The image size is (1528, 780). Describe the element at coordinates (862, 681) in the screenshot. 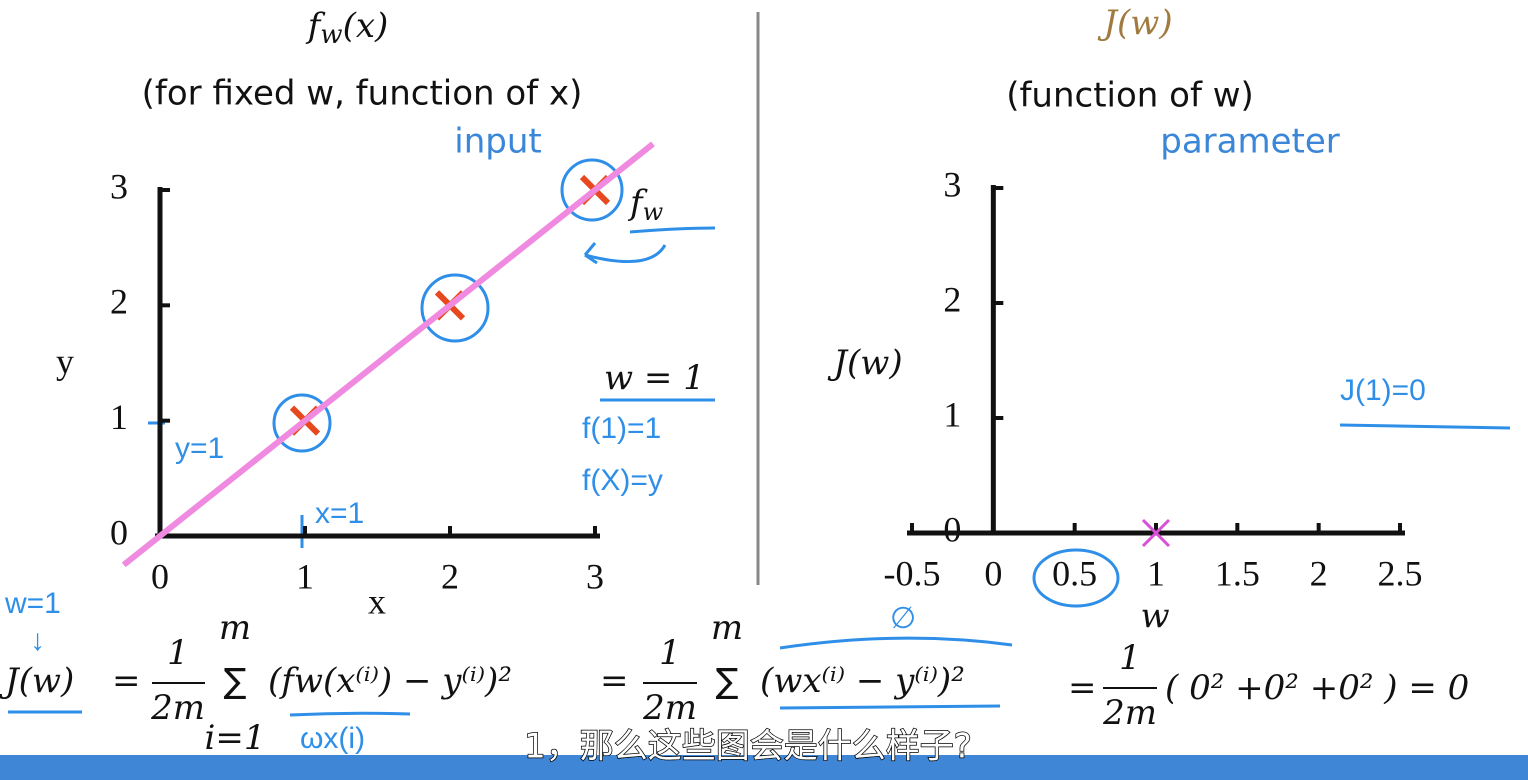

I see `eq-term: (wx⁽ⁱ⁾ − y⁽ⁱ⁾)²` at that location.